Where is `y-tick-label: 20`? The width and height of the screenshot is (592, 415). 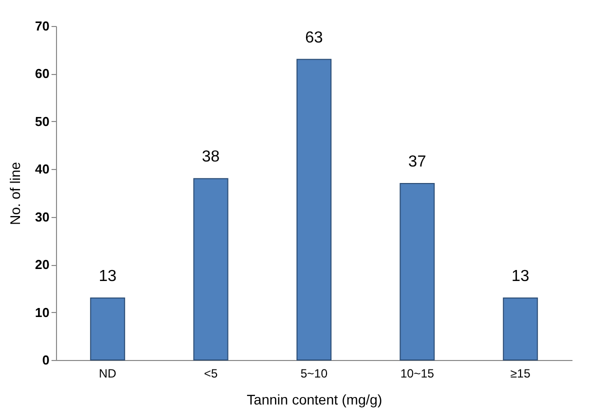 y-tick-label: 20 is located at coordinates (42, 264).